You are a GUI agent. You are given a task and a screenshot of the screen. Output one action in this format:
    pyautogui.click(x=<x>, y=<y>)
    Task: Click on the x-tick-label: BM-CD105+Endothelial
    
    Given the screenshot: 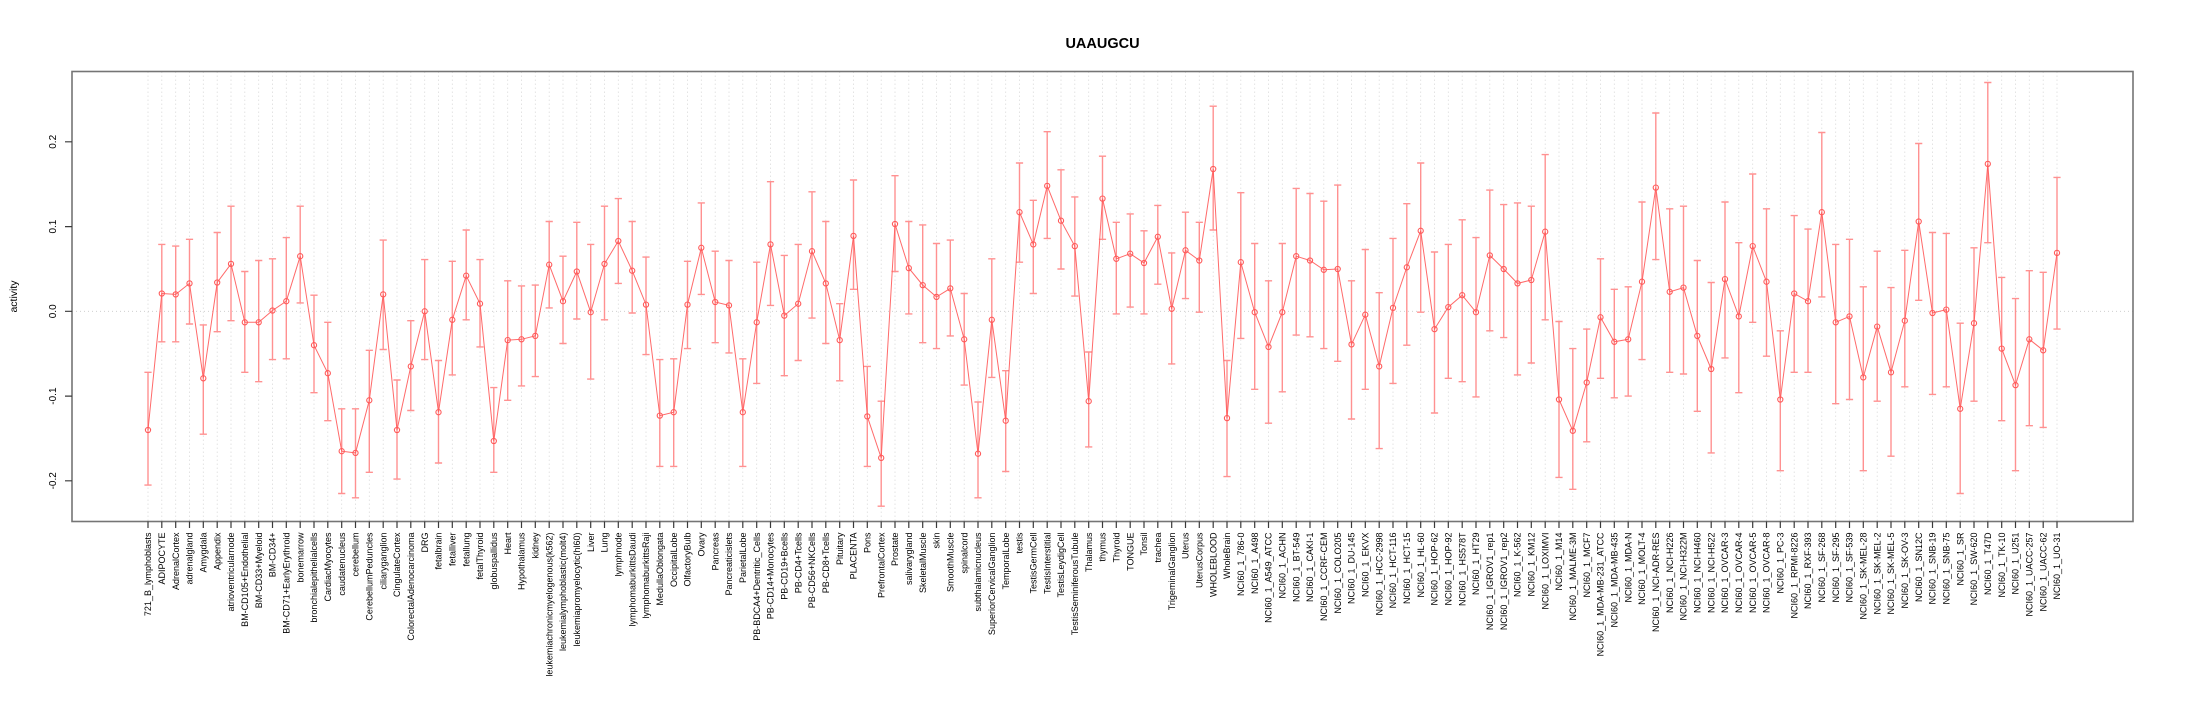 What is the action you would take?
    pyautogui.click(x=245, y=580)
    